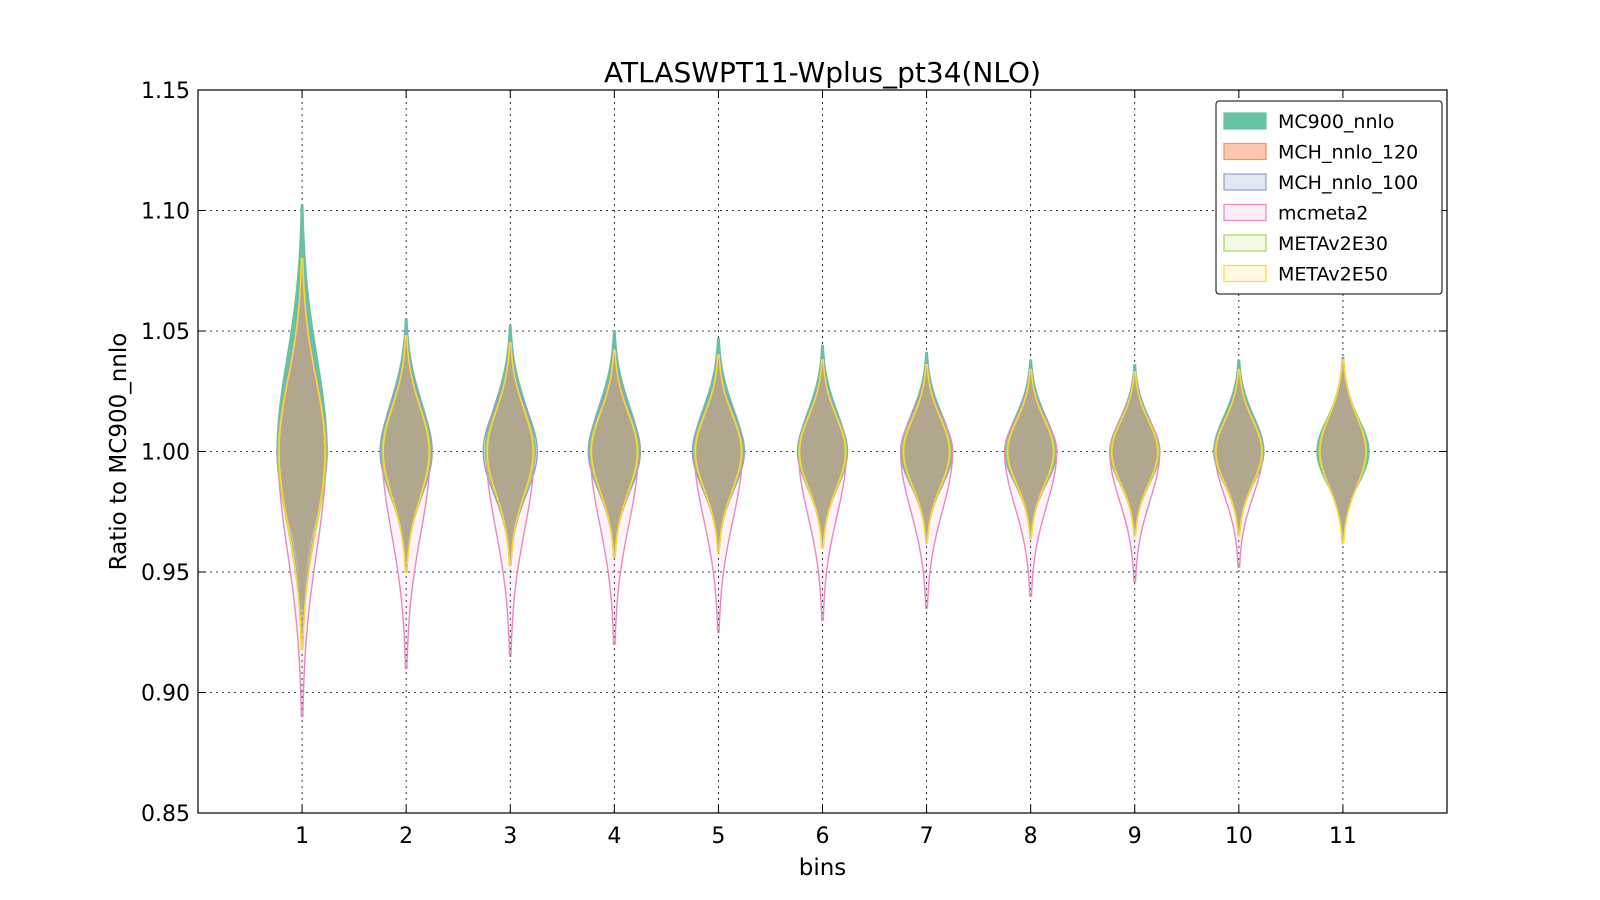 The width and height of the screenshot is (1600, 900). What do you see at coordinates (822, 72) in the screenshot?
I see `chart-title: ATLASWPT11-Wplus_pt34(NLO)` at bounding box center [822, 72].